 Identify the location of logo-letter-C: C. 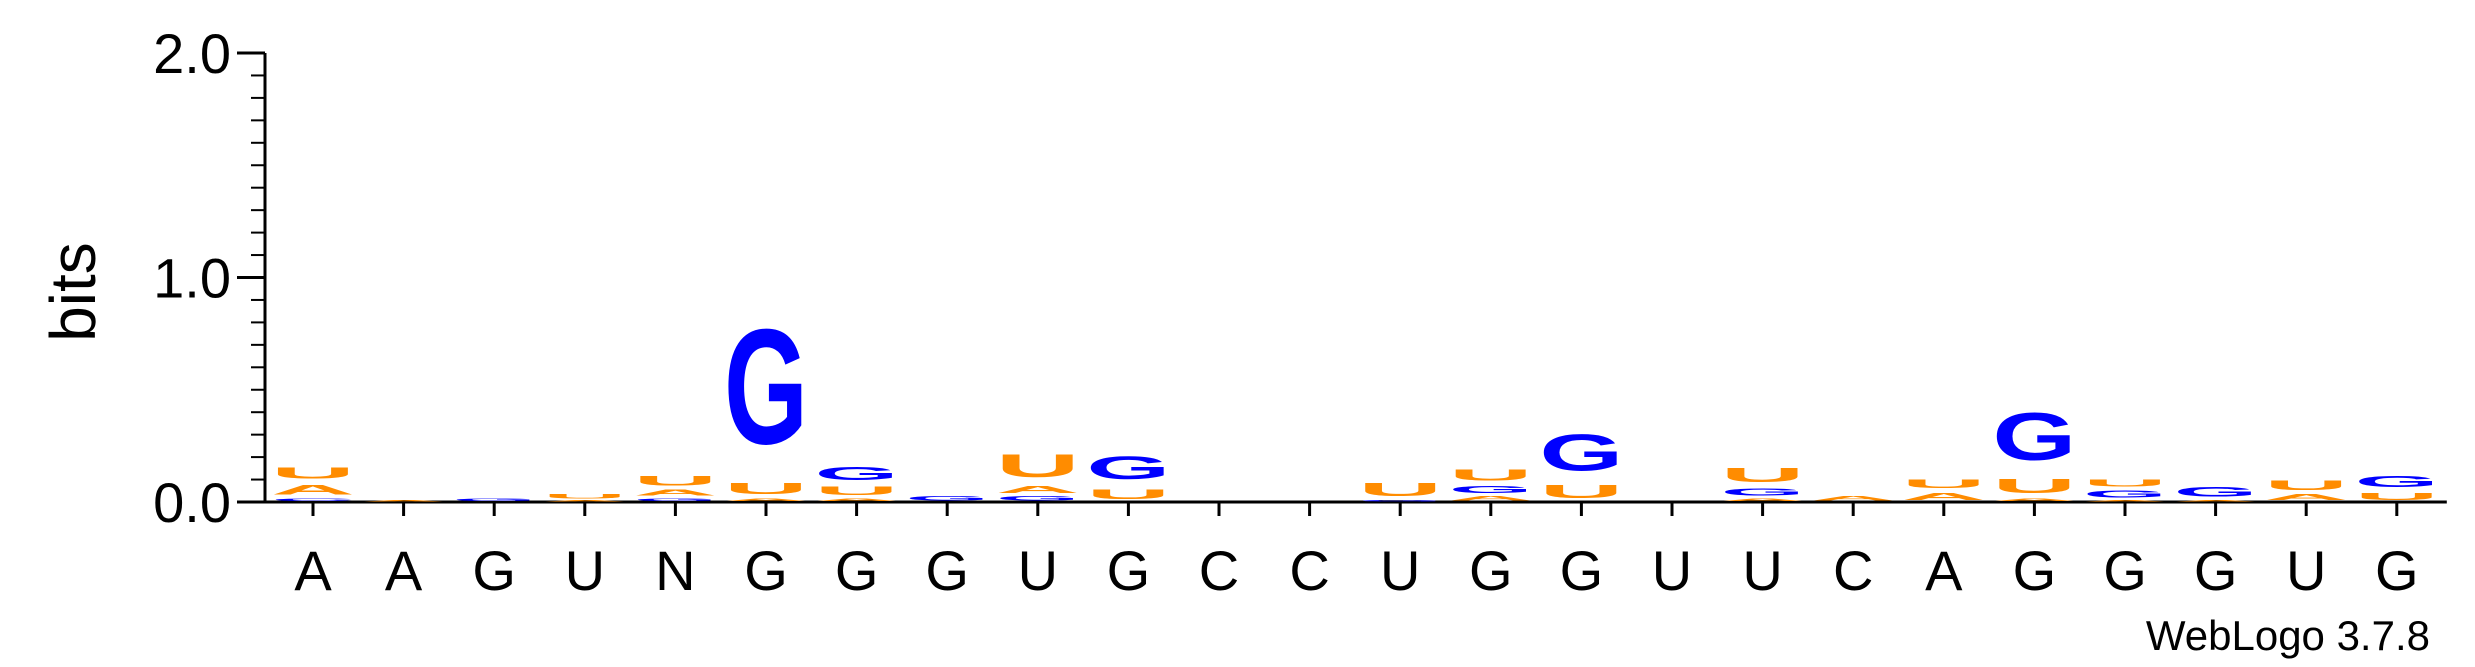
(313, 500).